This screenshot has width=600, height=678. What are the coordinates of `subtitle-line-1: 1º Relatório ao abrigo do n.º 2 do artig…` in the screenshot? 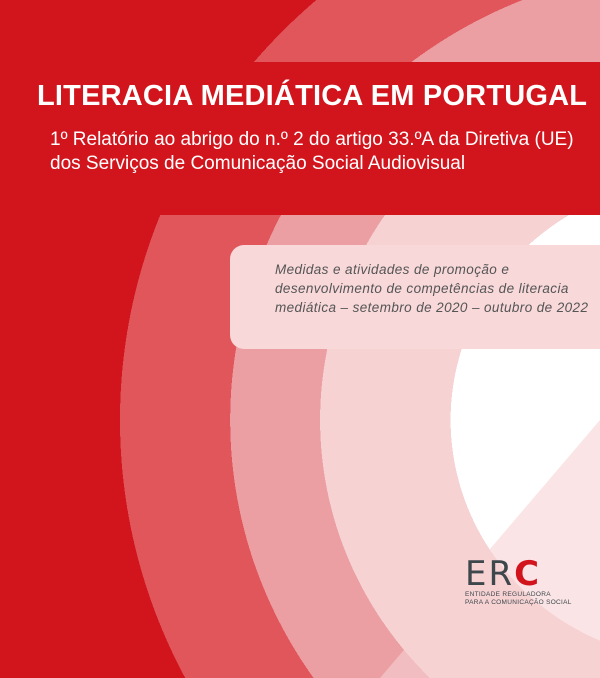 It's located at (312, 139).